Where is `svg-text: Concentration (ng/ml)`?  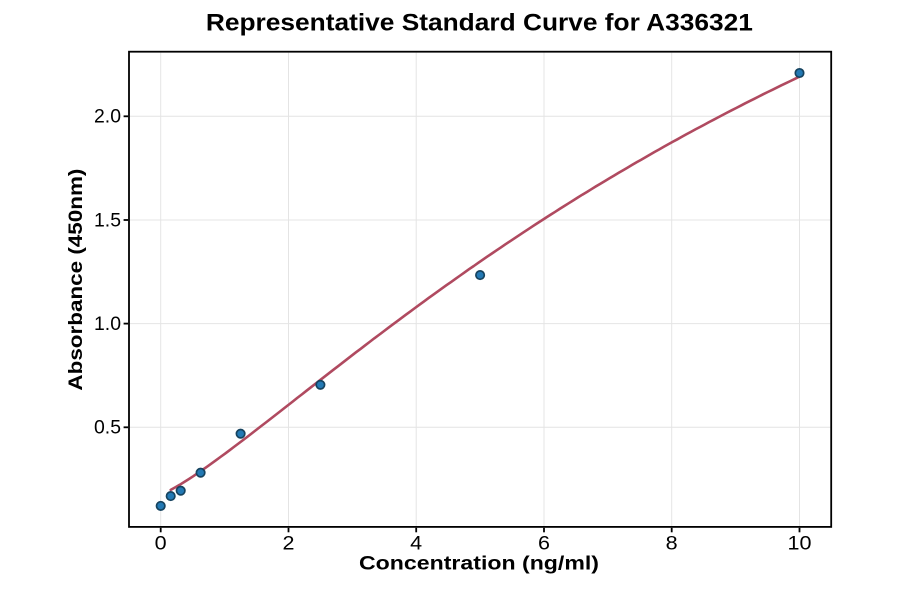
svg-text: Concentration (ng/ml) is located at coordinates (479, 564).